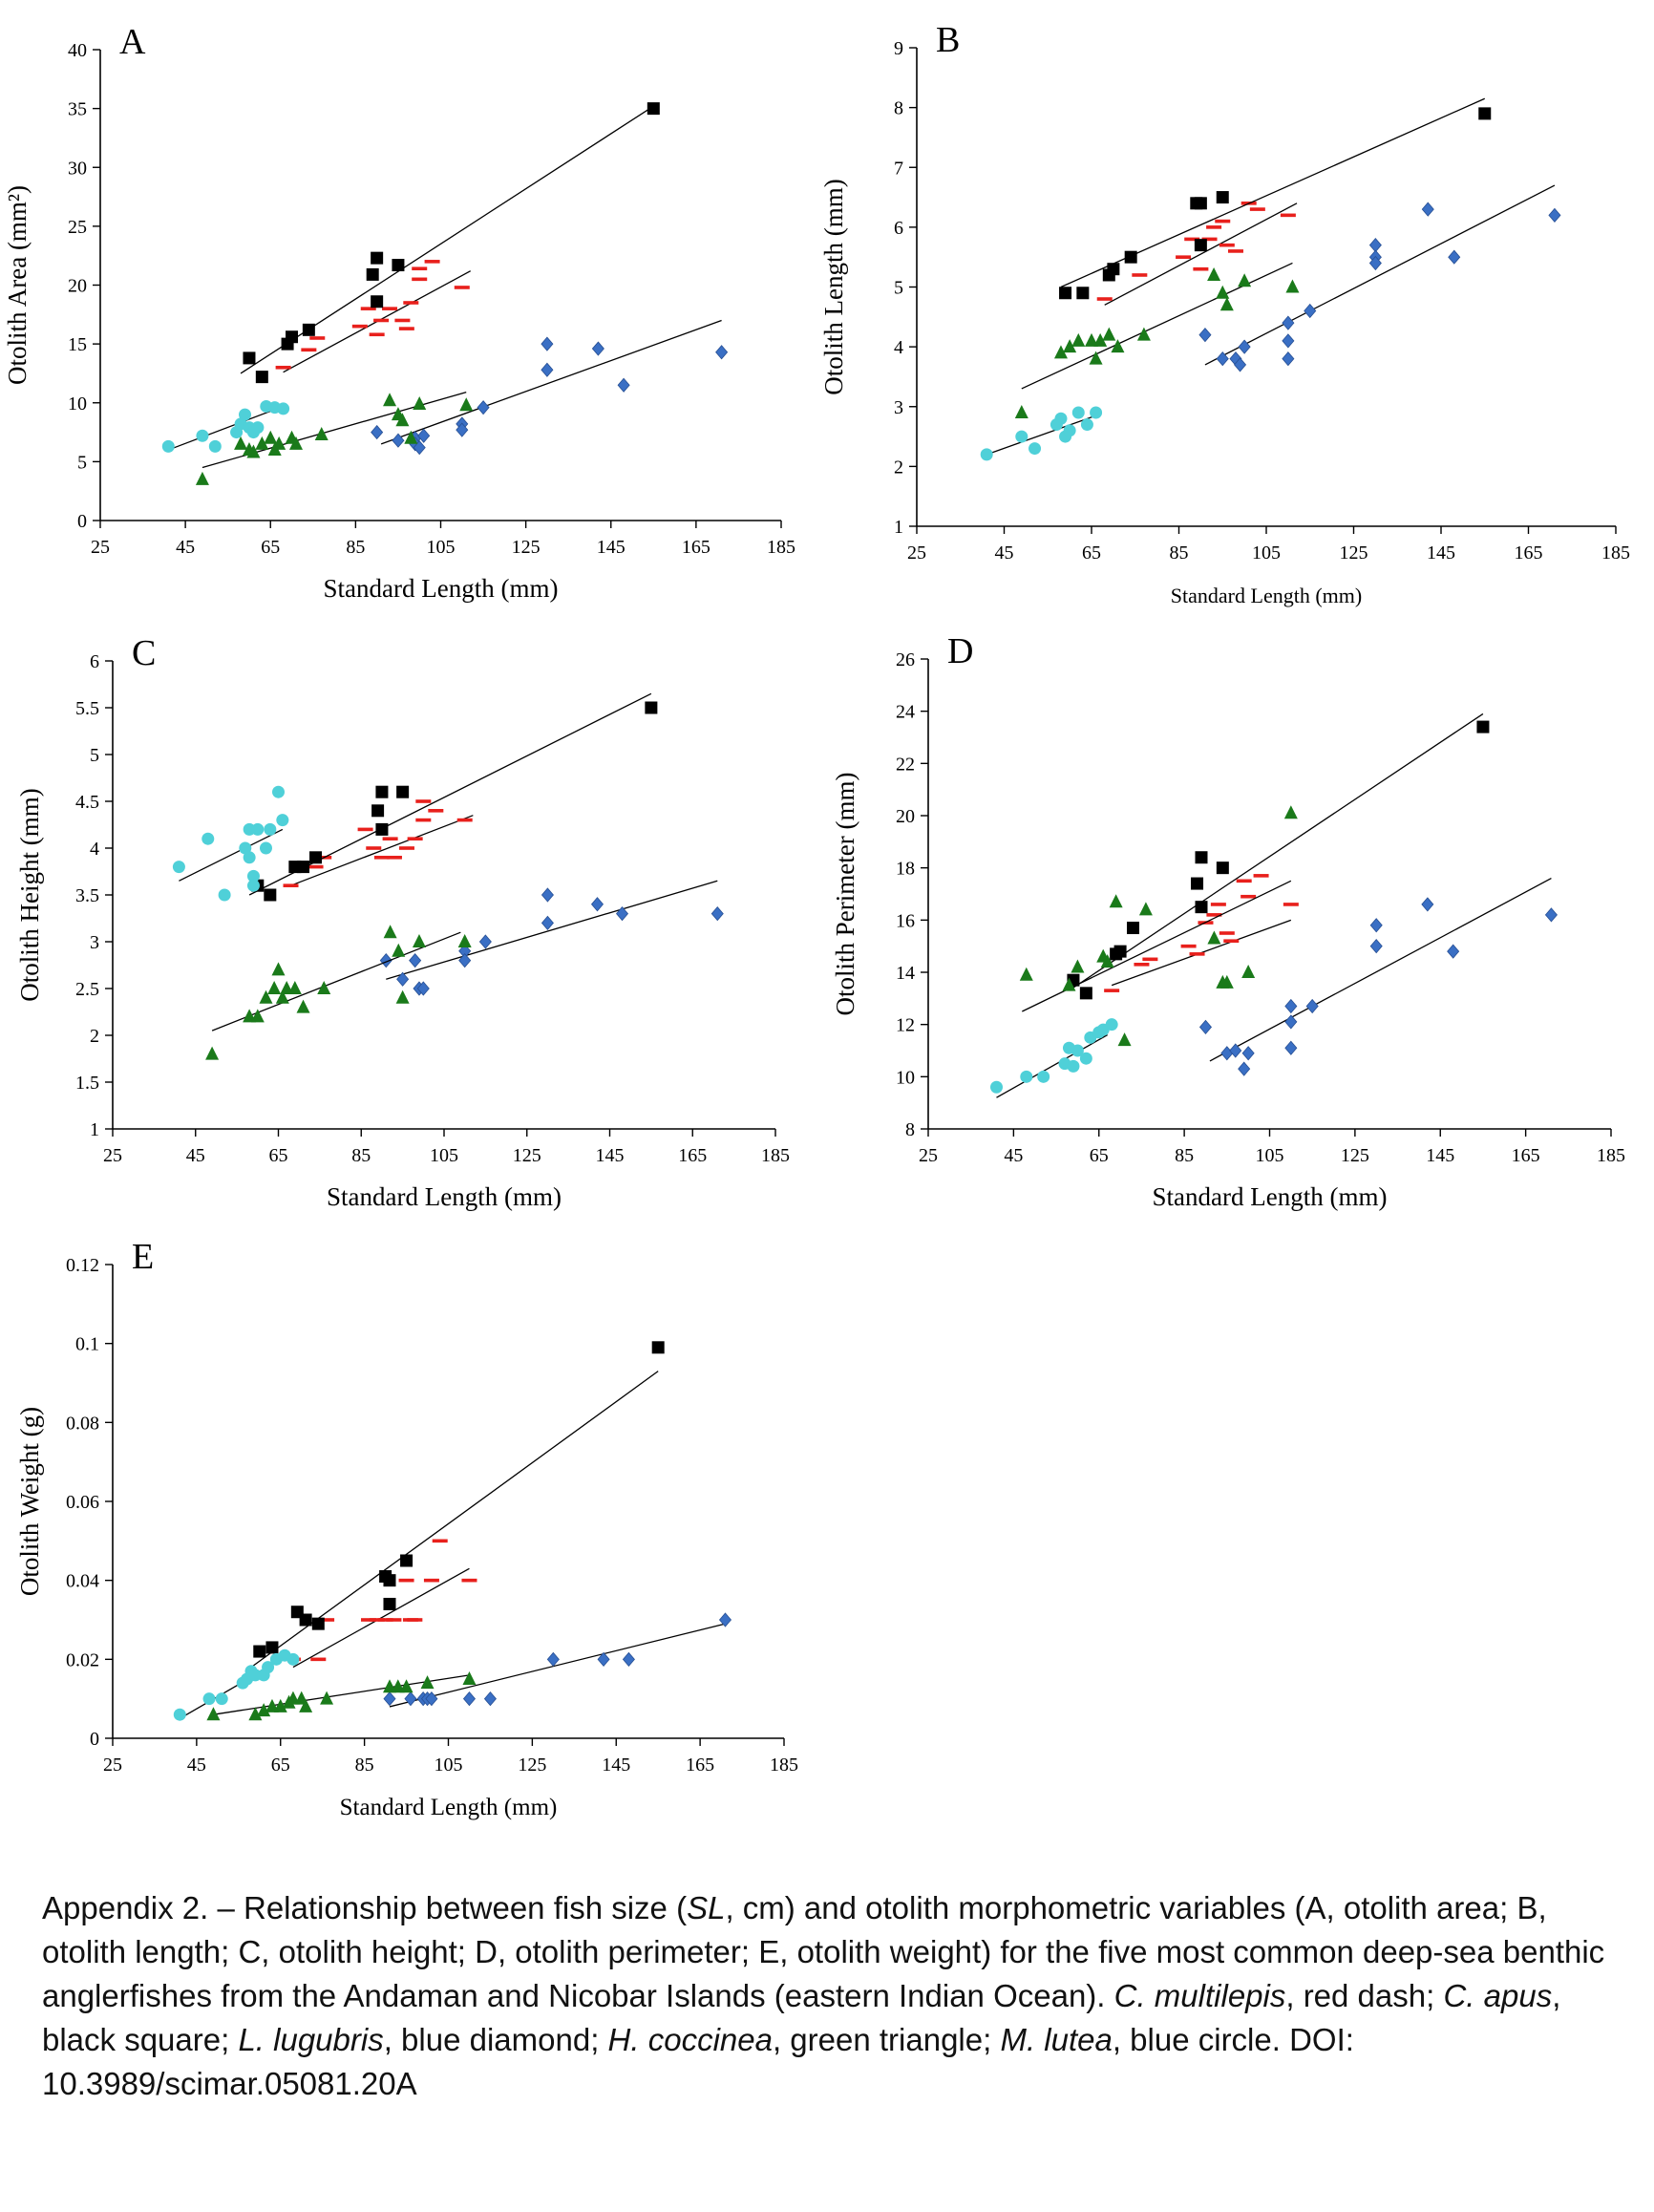 The image size is (1654, 2212). What do you see at coordinates (1266, 595) in the screenshot?
I see `chart-1-x-axis-title: Standard Length (mm)` at bounding box center [1266, 595].